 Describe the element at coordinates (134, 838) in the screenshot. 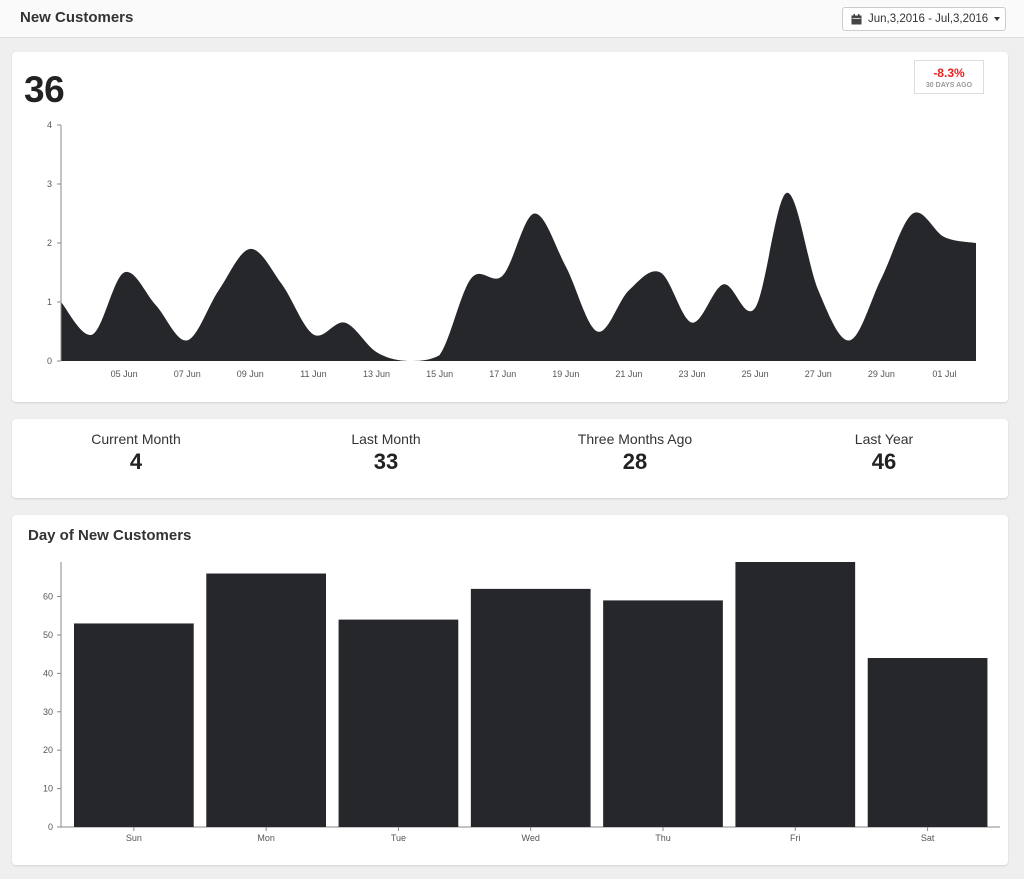

I see `x-tick-label: Sun` at that location.